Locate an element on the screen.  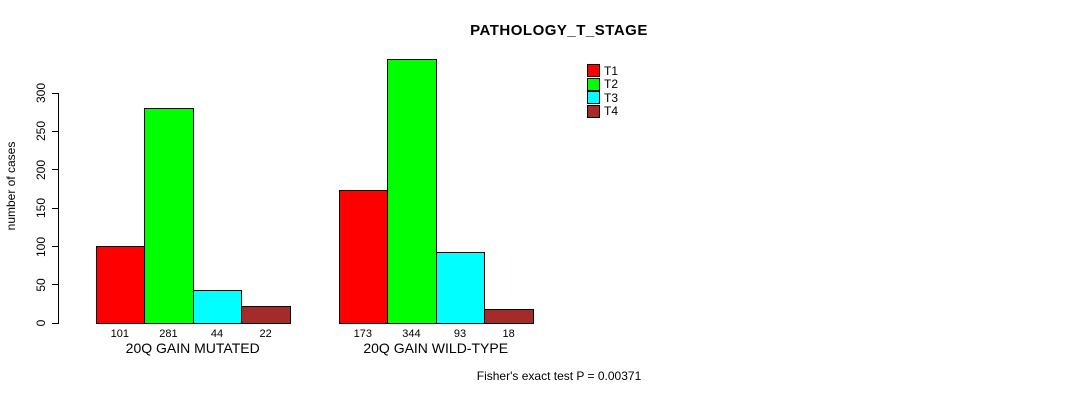
legend-label: T3 is located at coordinates (611, 97).